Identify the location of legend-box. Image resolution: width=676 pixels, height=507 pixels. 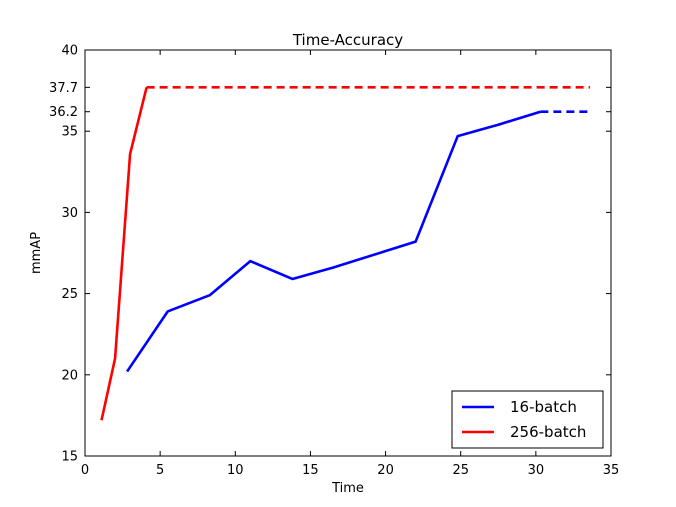
(527, 419).